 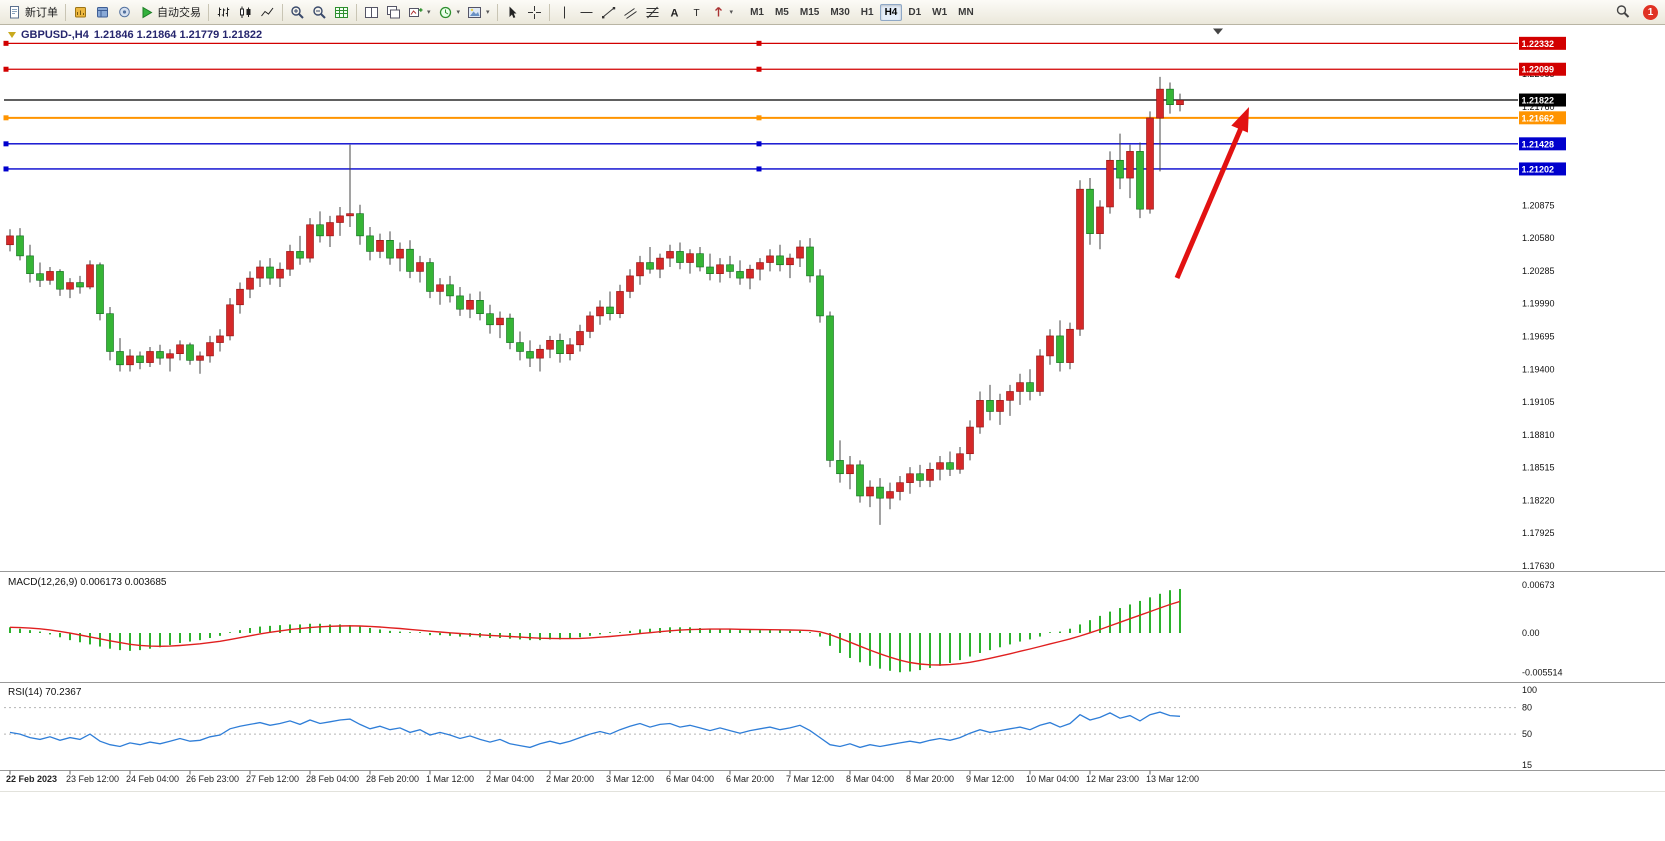 I want to click on text-tool-button: A, so click(x=674, y=12).